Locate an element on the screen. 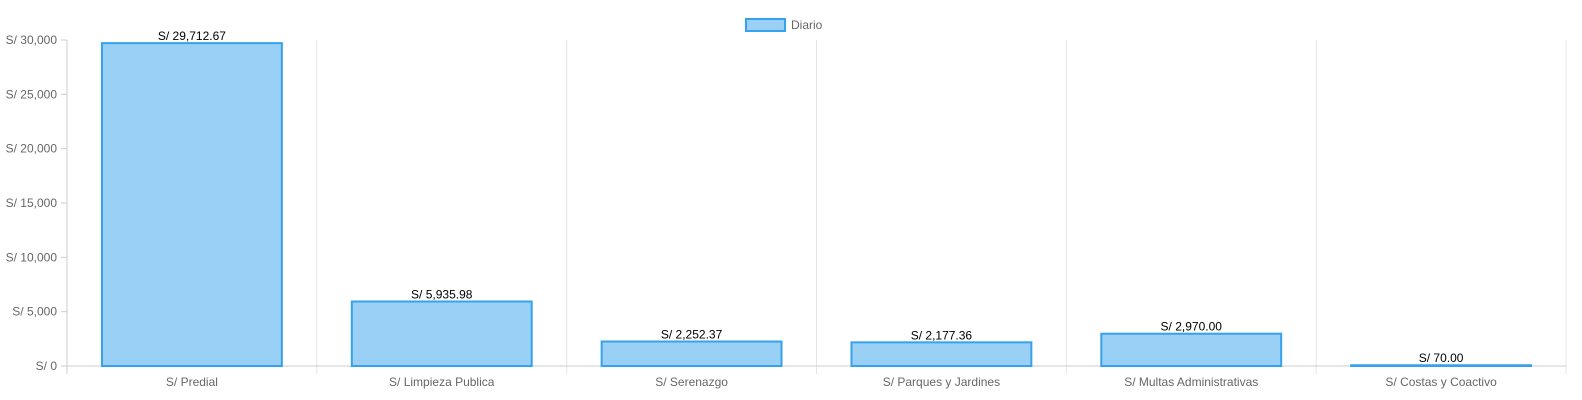 This screenshot has height=400, width=1582. x-tick-label: S/ Predial is located at coordinates (192, 382).